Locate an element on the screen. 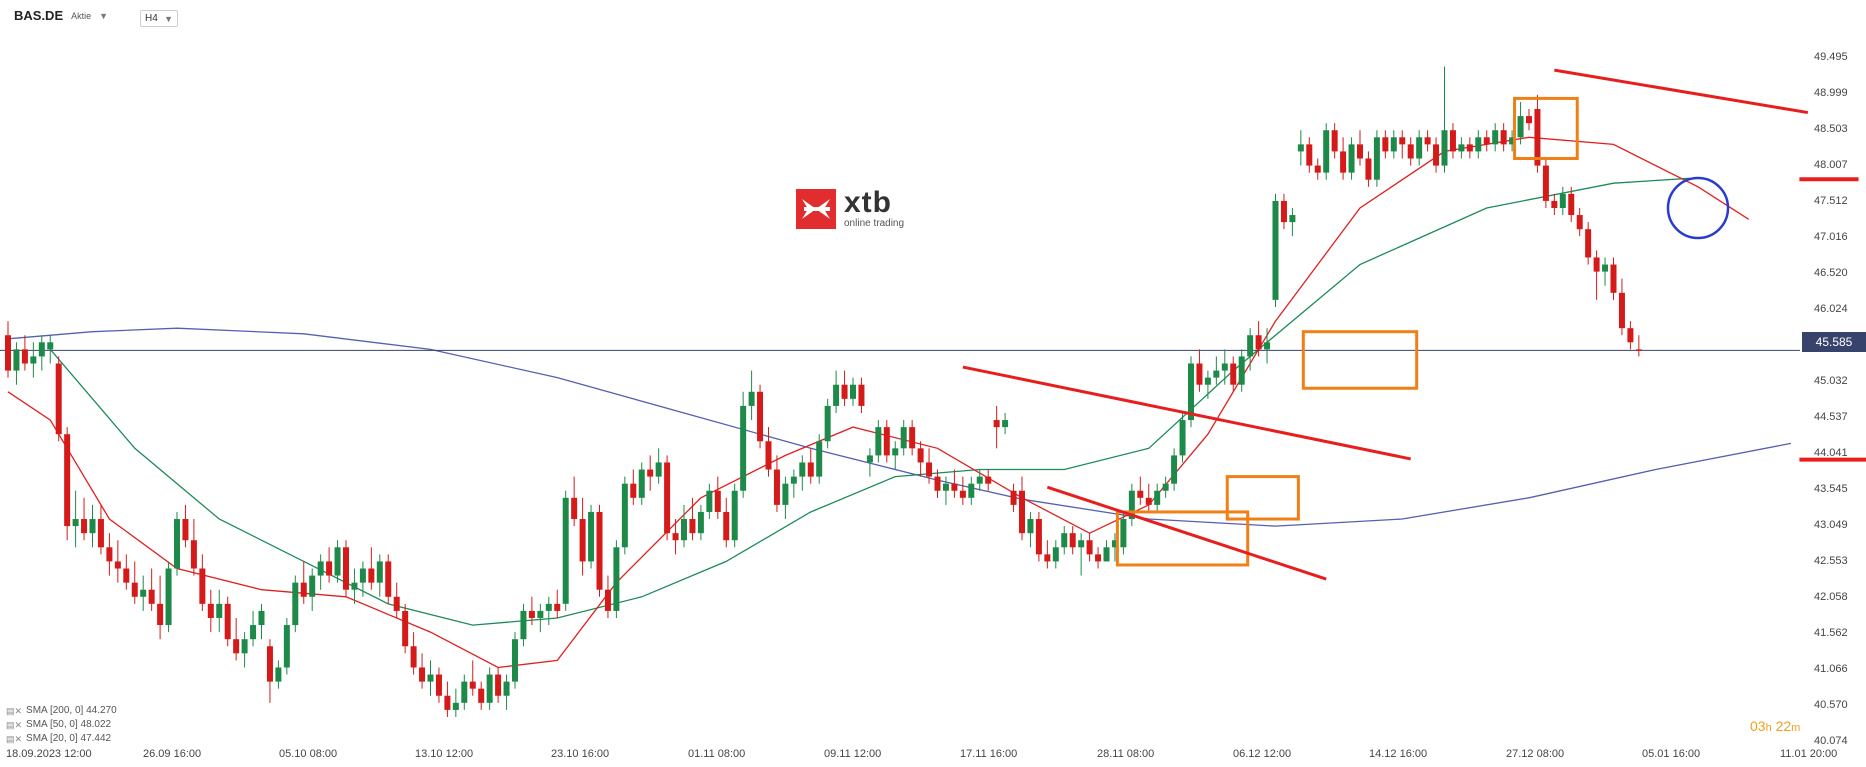 Image resolution: width=1866 pixels, height=767 pixels. y-tick-label: 44.537 is located at coordinates (1831, 417).